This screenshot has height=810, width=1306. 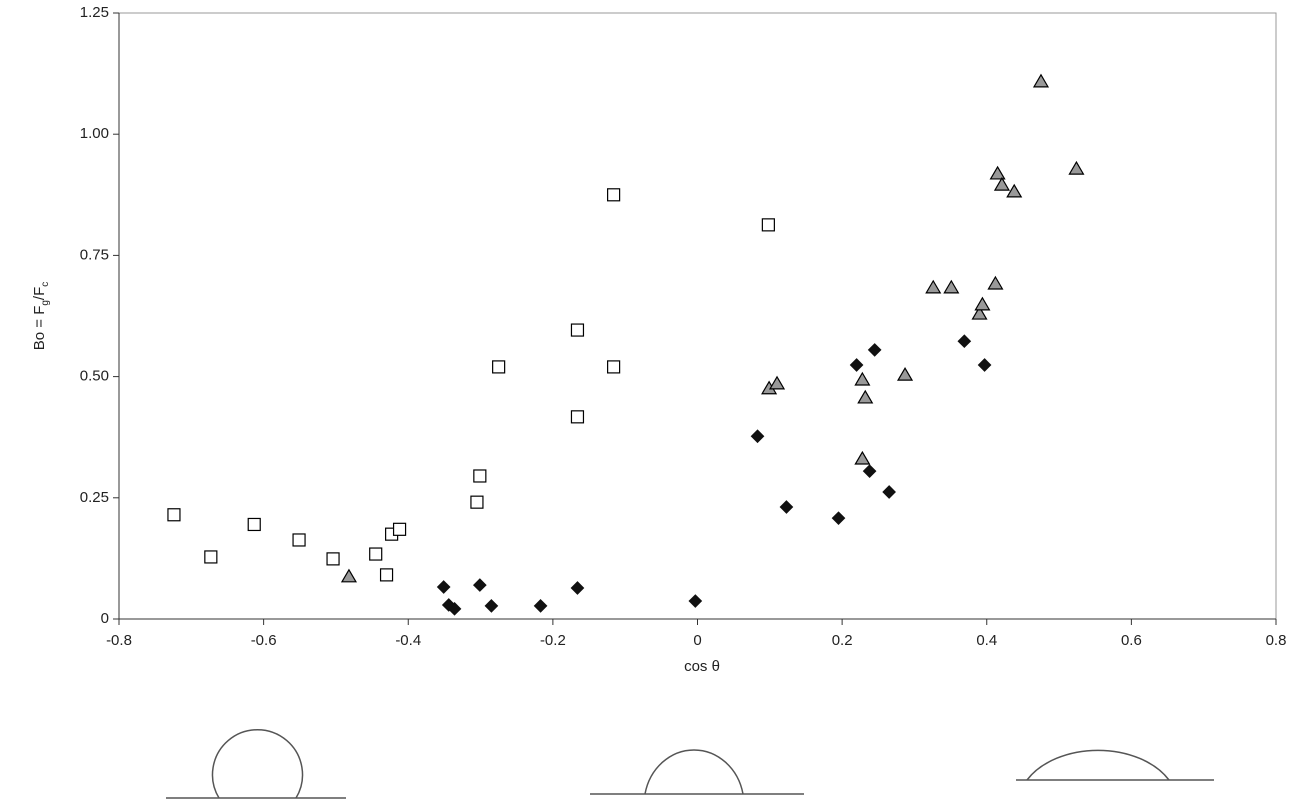 I want to click on x-tick-label: -0.6, so click(x=264, y=640).